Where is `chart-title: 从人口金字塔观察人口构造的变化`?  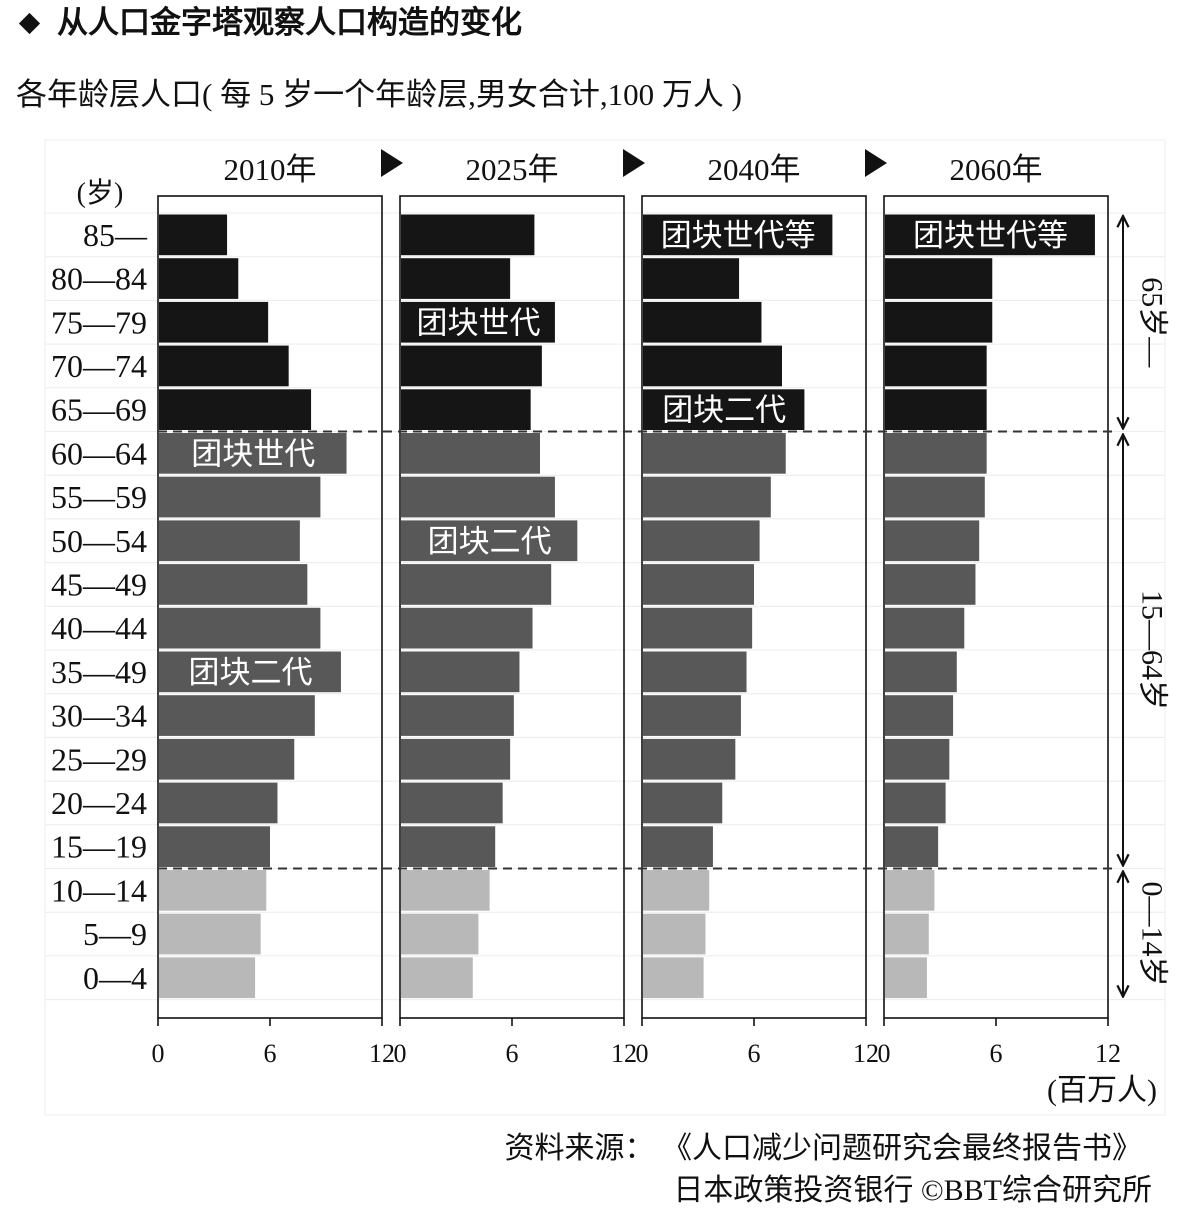
chart-title: 从人口金字塔观察人口构造的变化 is located at coordinates (289, 22).